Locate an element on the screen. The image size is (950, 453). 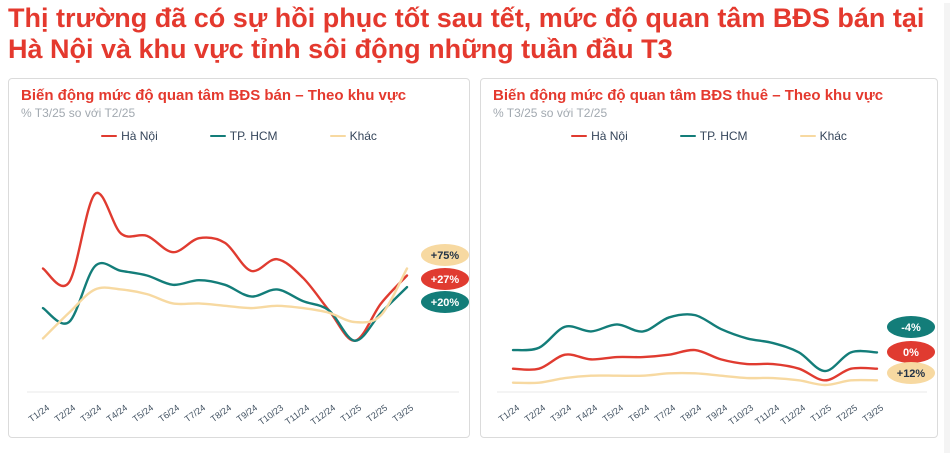
legend-ban: Hà Nội TP. HCM Khác is located at coordinates (239, 136).